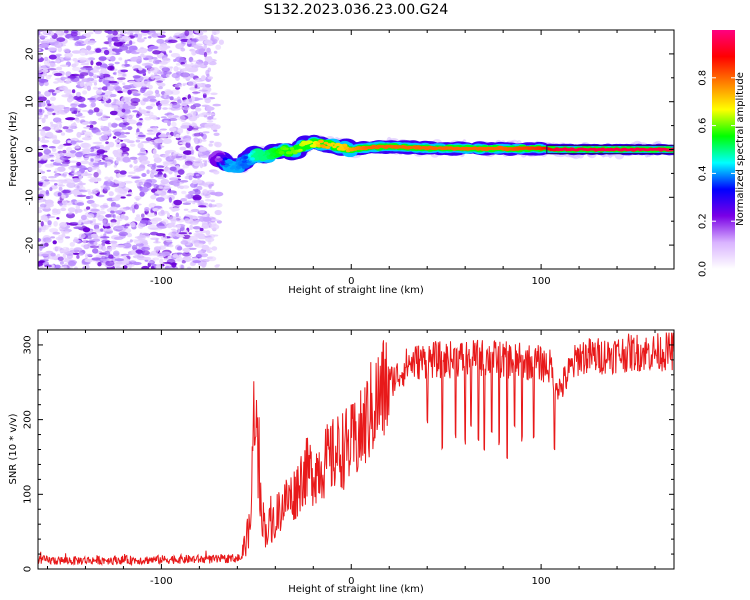 This screenshot has height=600, width=750. What do you see at coordinates (441, 154) in the screenshot?
I see `spectrogram-signal-trace` at bounding box center [441, 154].